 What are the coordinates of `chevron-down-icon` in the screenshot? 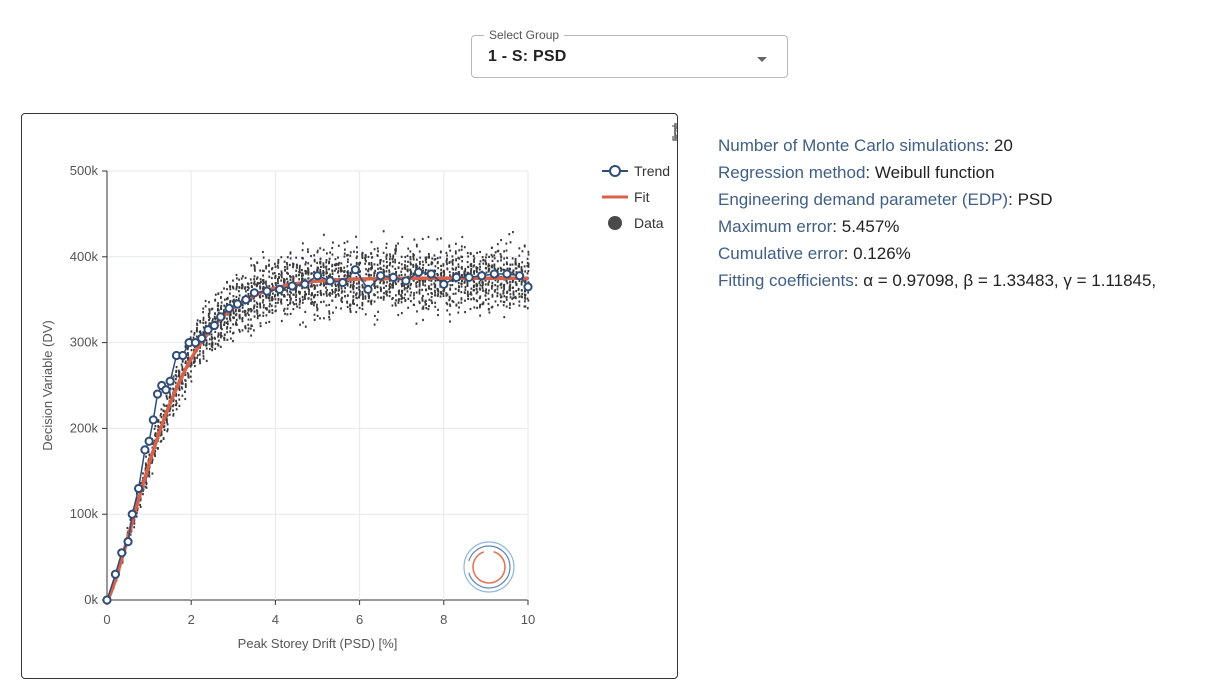 It's located at (762, 59).